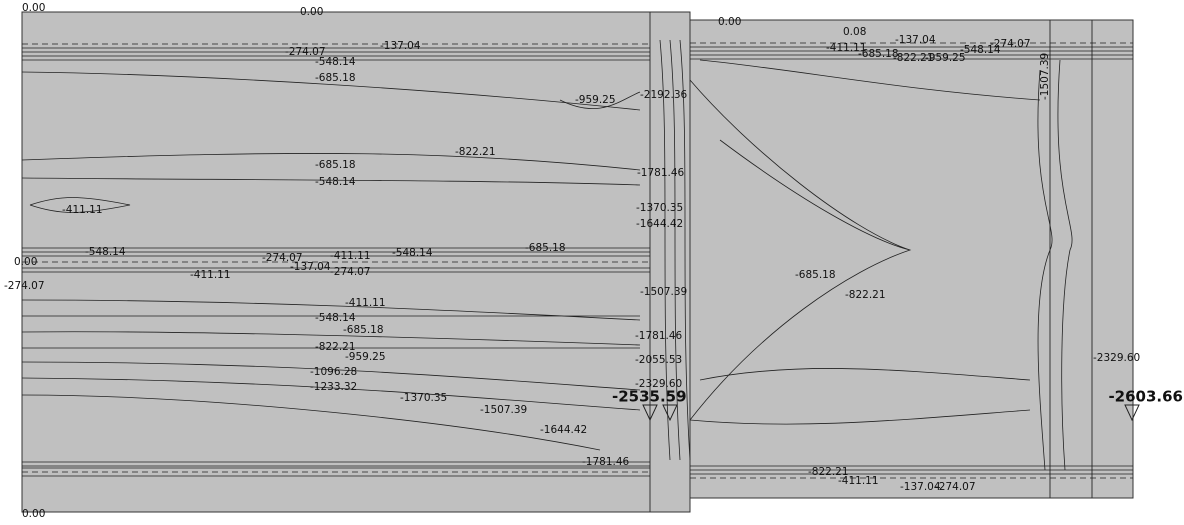 Image resolution: width=1184 pixels, height=525 pixels. I want to click on contour-label: -1233.32, so click(333, 387).